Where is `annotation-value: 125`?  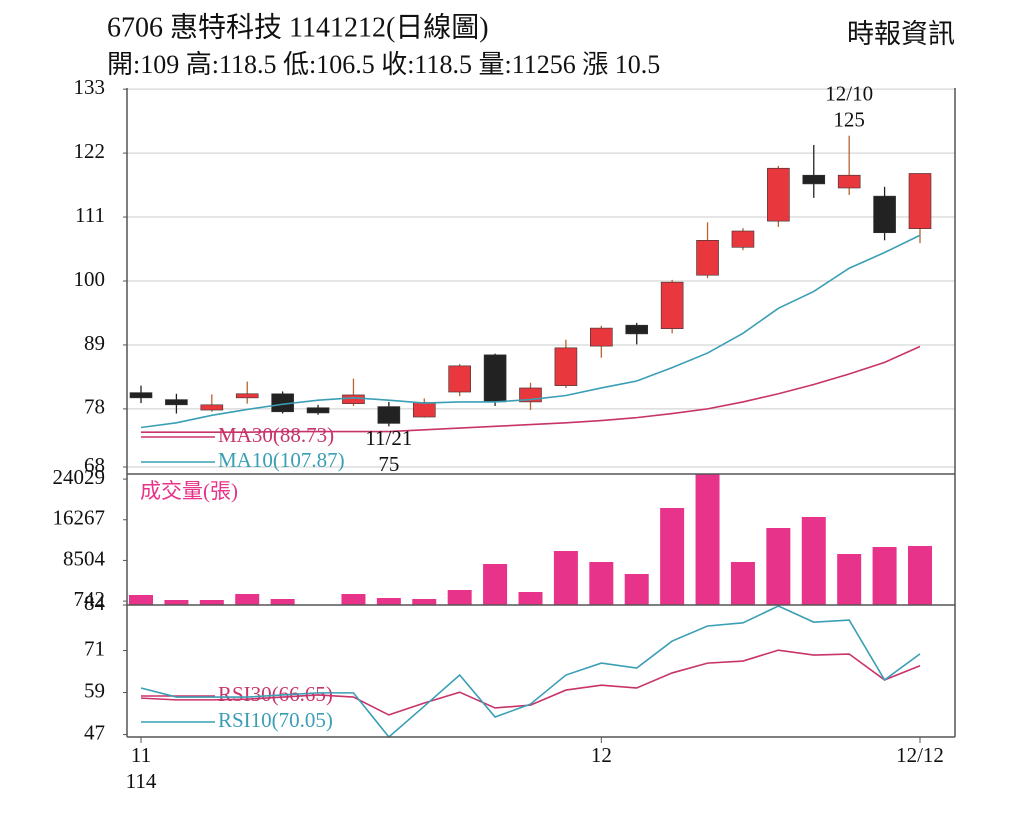
annotation-value: 125 is located at coordinates (849, 119).